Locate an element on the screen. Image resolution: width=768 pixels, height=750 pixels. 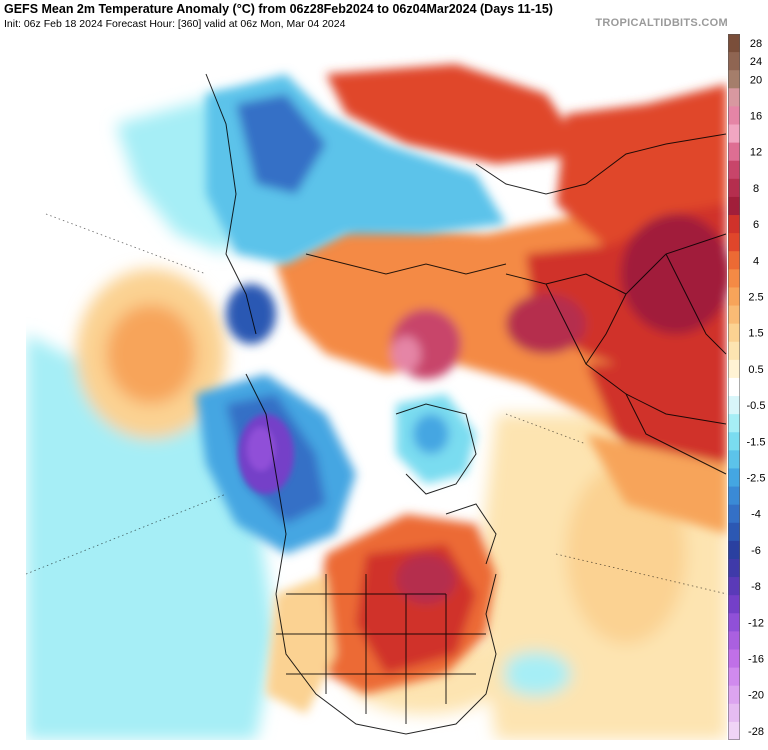
colorbar-tick-label: -1.5 is located at coordinates (756, 442).